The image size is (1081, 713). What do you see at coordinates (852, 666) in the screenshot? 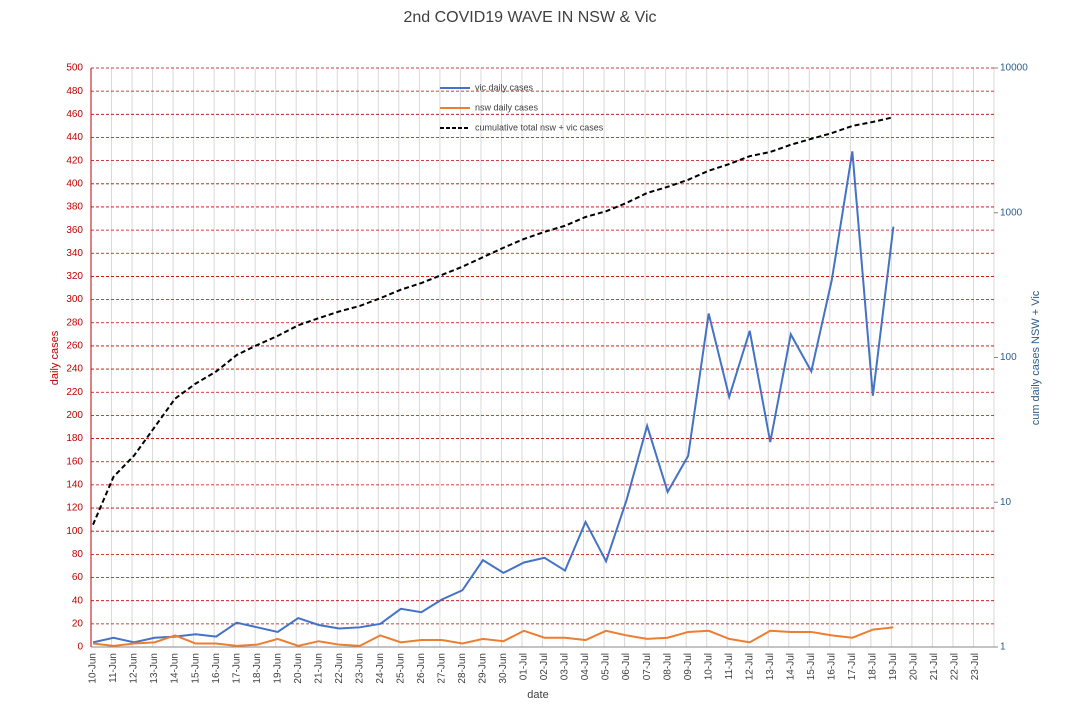
I see `x-tick-label: 17-Jul` at bounding box center [852, 666].